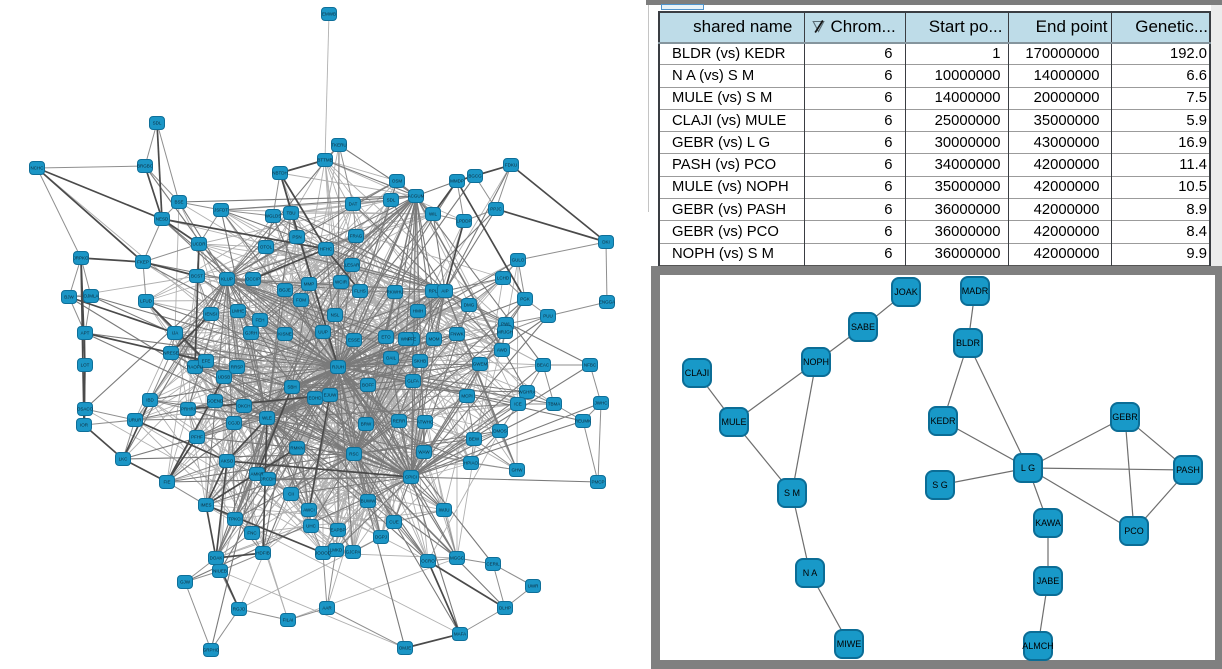 This screenshot has height=669, width=1222. What do you see at coordinates (368, 501) in the screenshot?
I see `svg-text: BUWW` at bounding box center [368, 501].